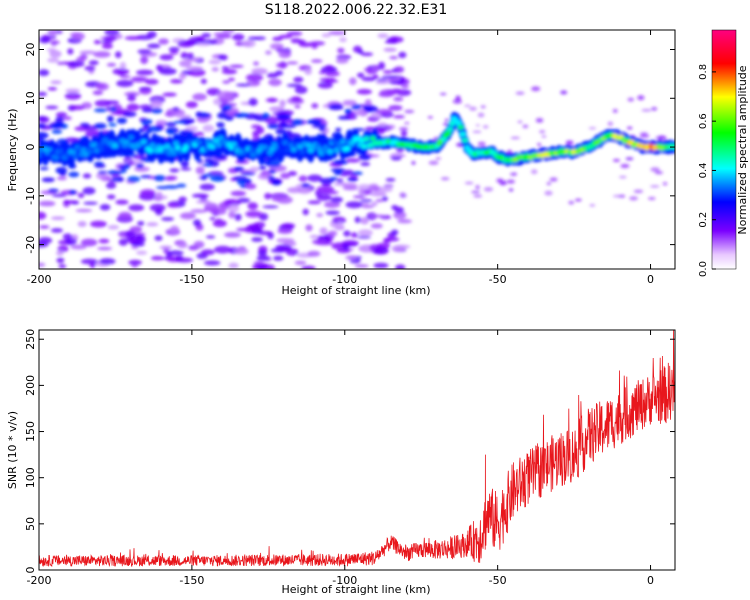 Image resolution: width=750 pixels, height=600 pixels. I want to click on colorbar-label: Normalized spectral amplitude, so click(742, 149).